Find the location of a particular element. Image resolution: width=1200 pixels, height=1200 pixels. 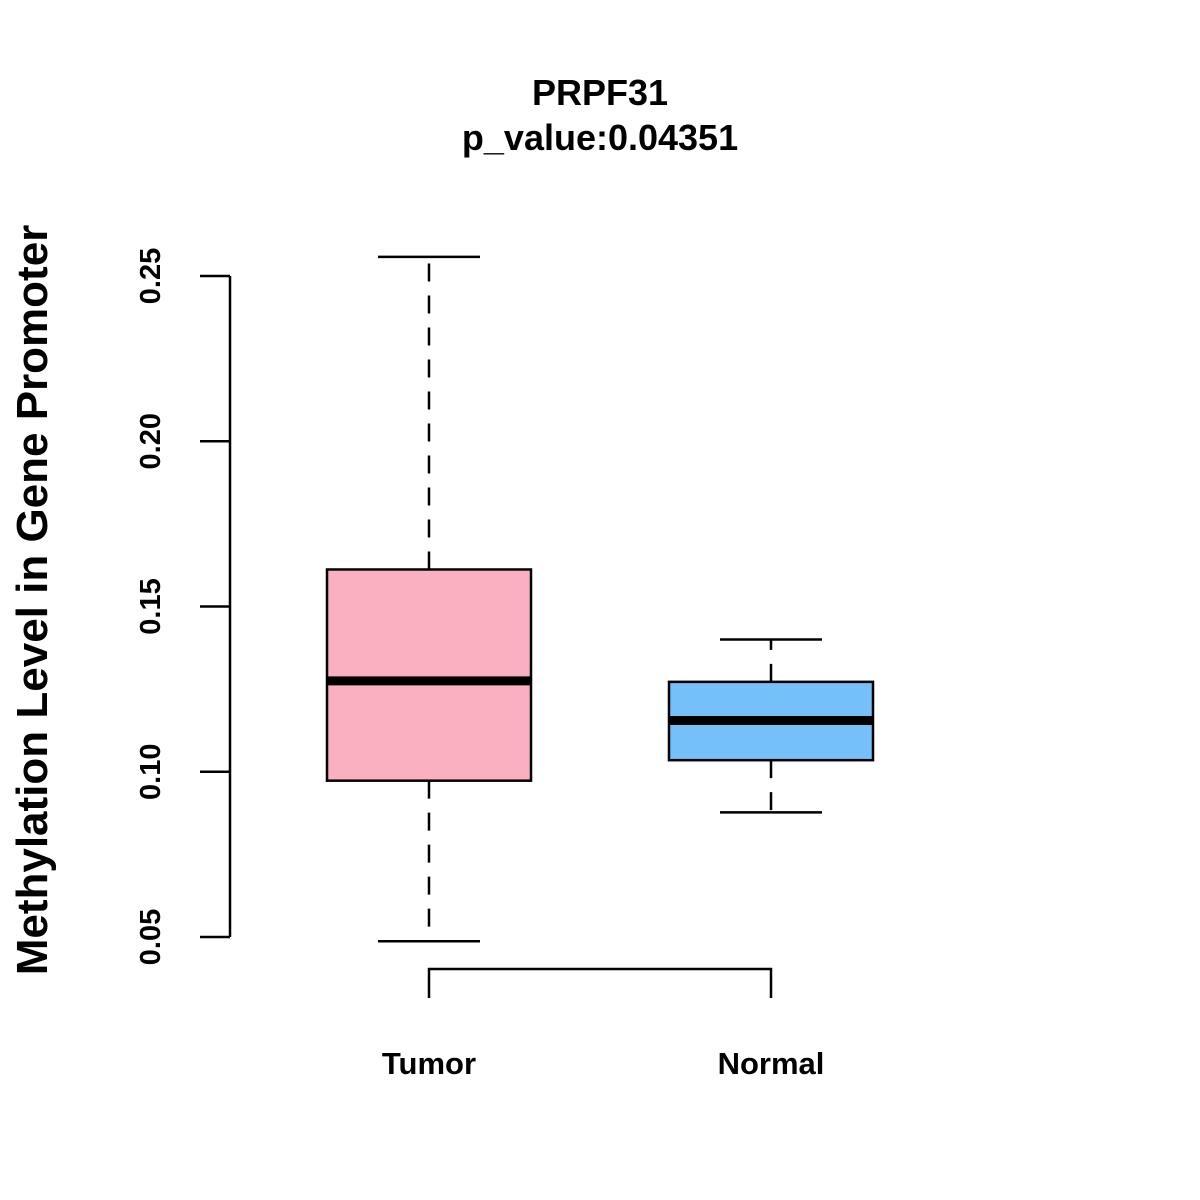

box-normal is located at coordinates (771, 726).